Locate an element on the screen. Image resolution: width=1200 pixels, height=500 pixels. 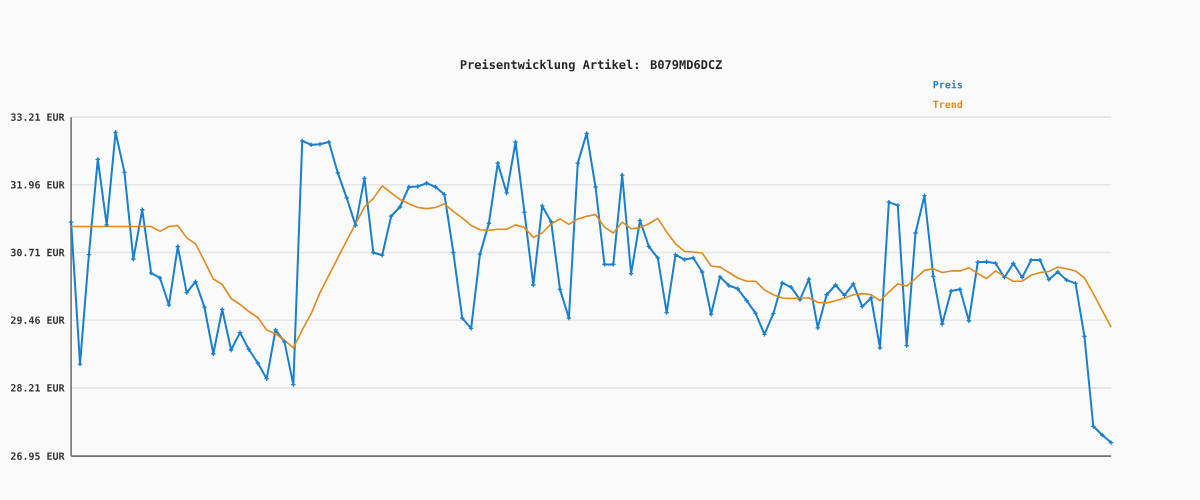
y-tick-label: 29.46 EUR is located at coordinates (37, 320).